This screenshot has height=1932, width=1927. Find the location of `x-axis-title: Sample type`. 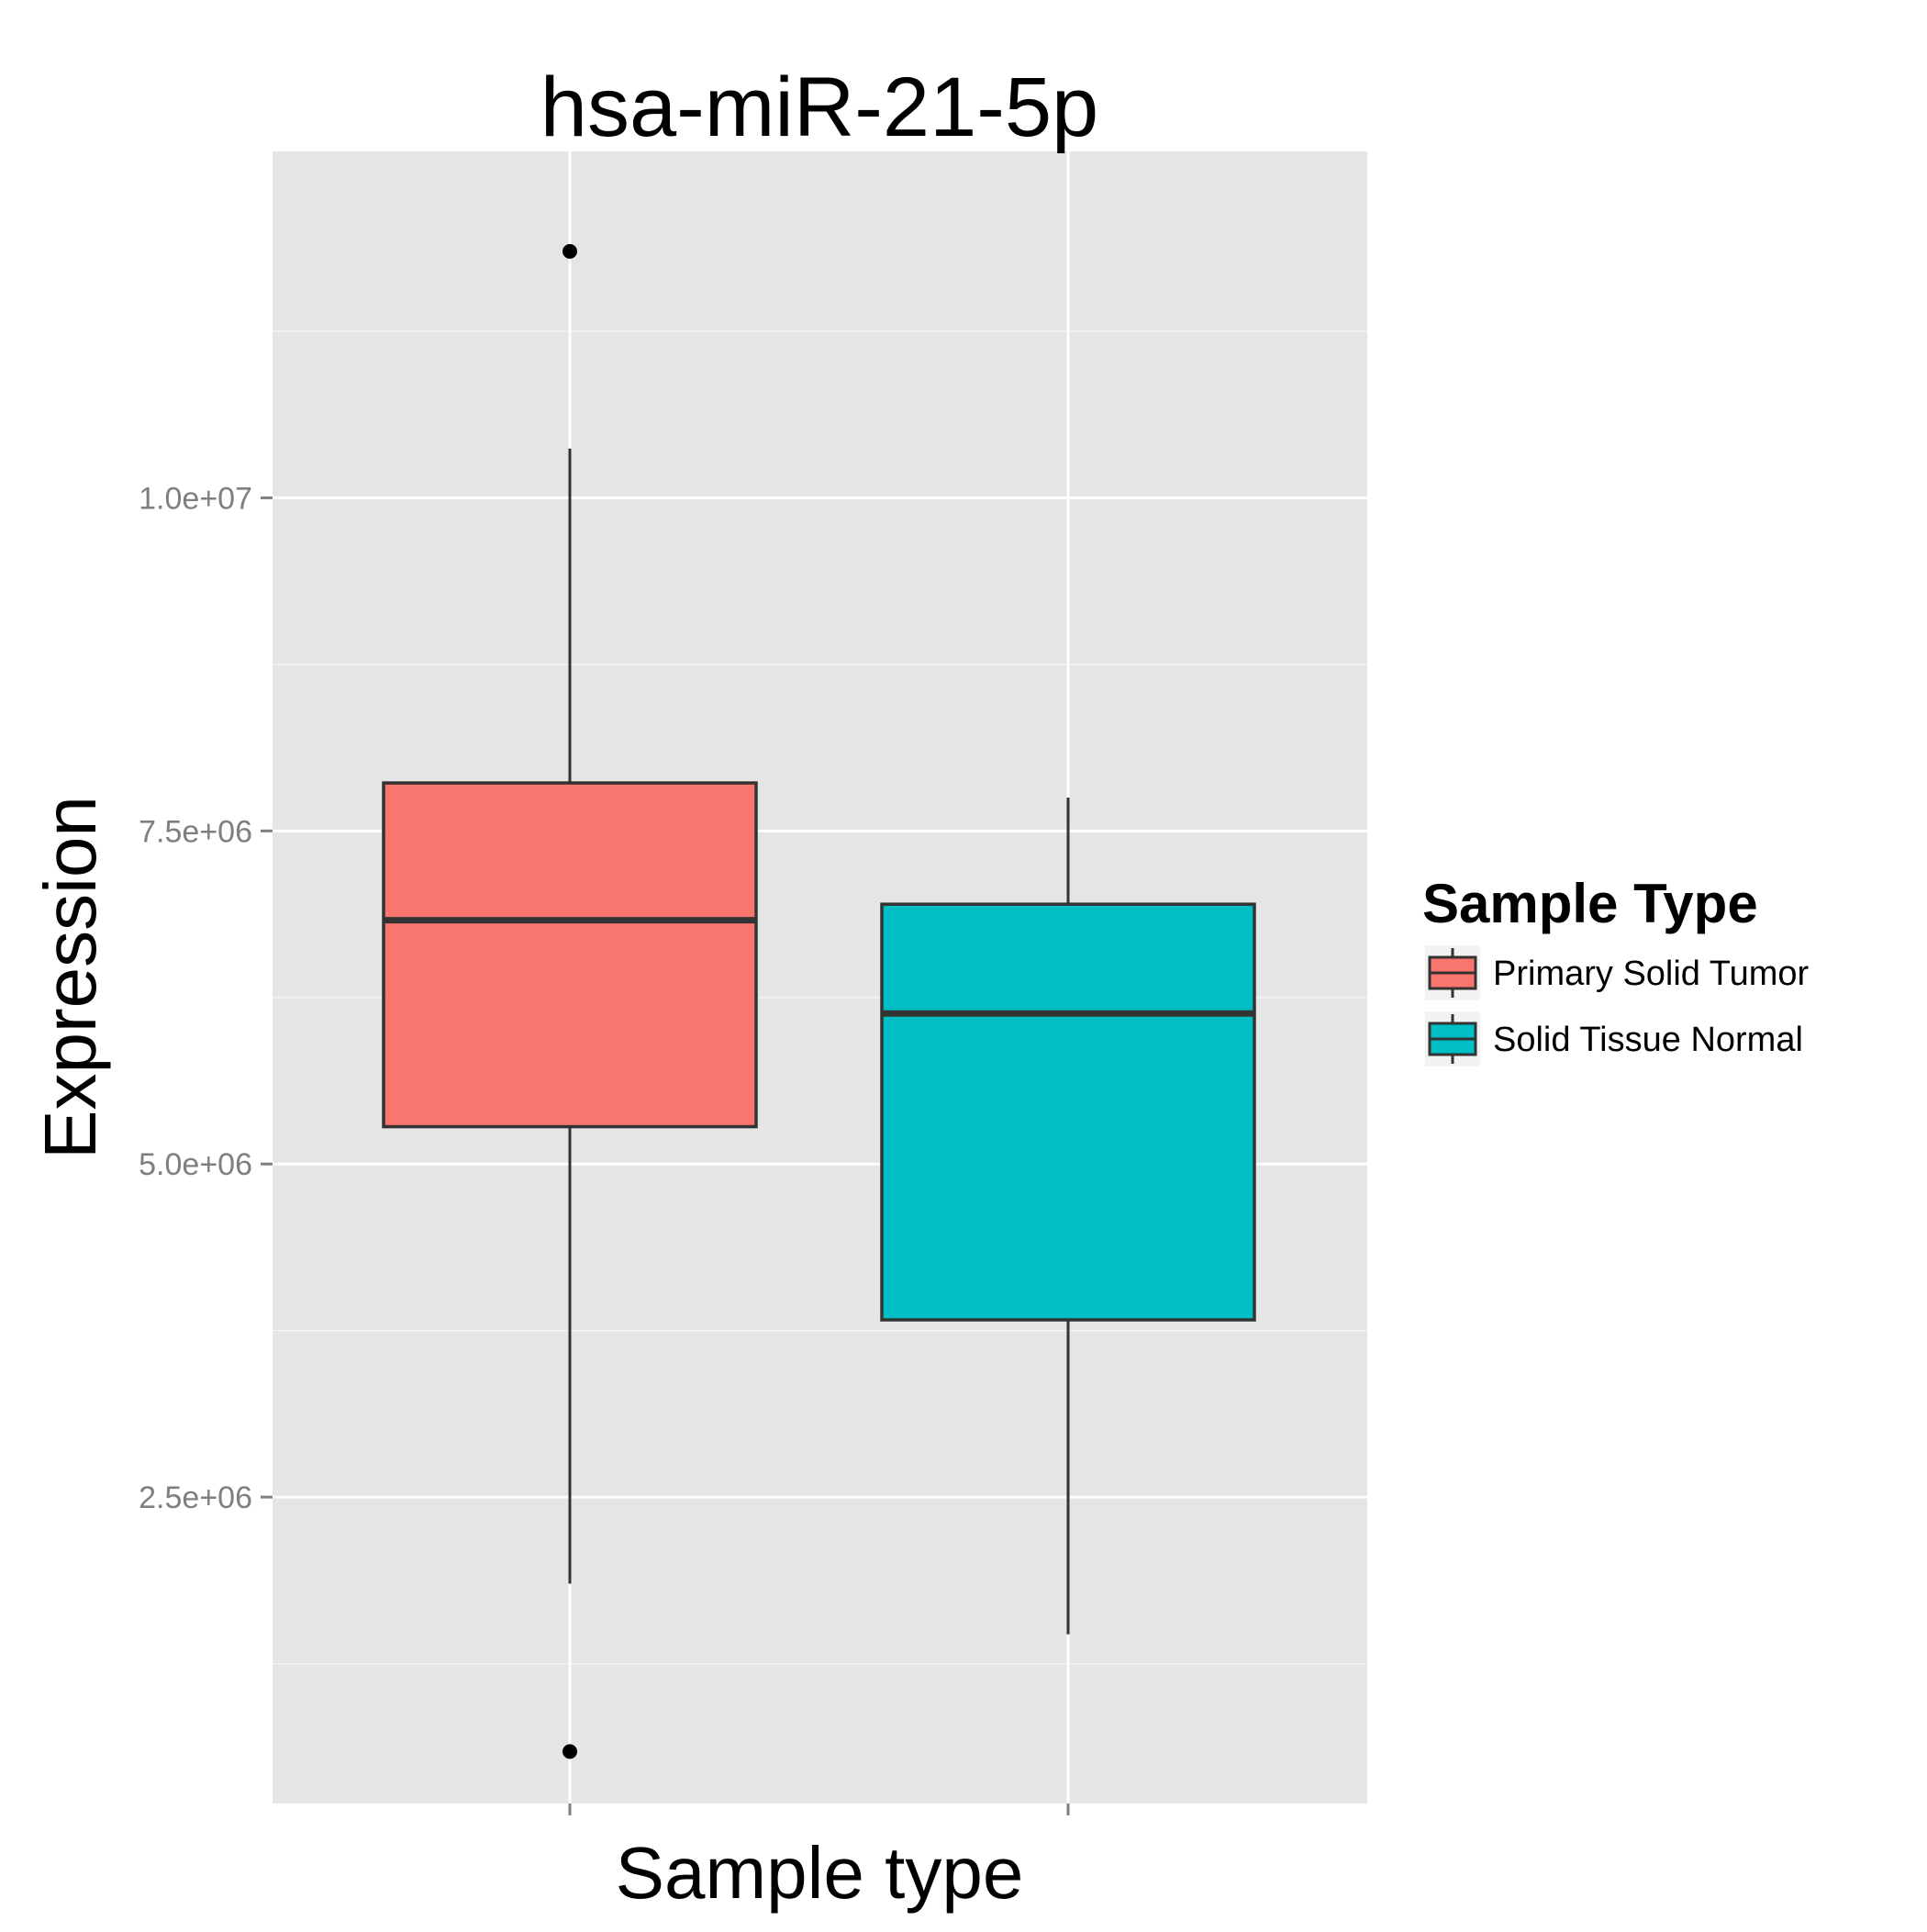

x-axis-title: Sample type is located at coordinates (820, 1873).